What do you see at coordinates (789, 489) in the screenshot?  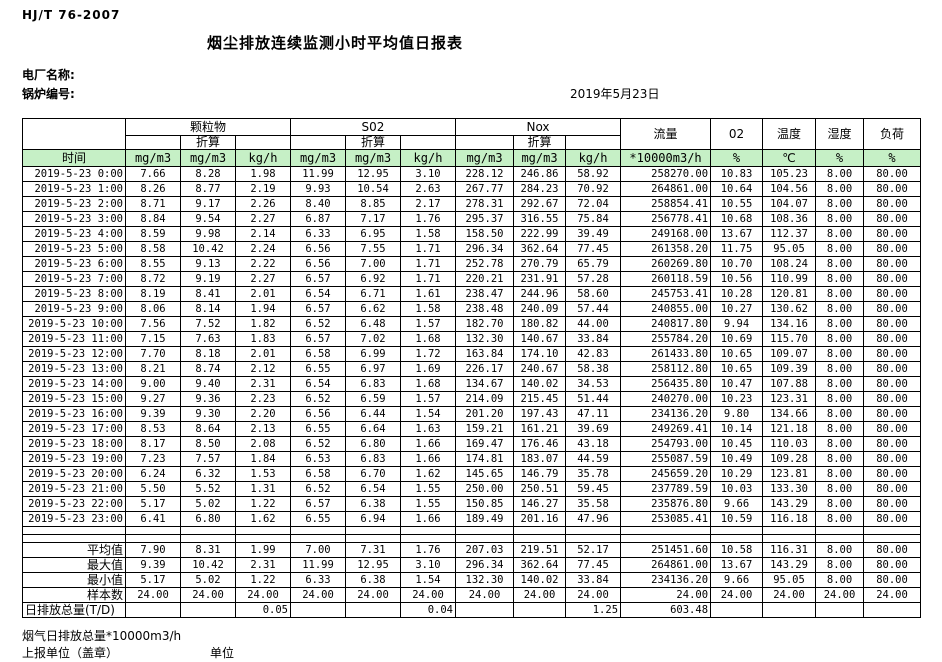 I see `value-cell: 133.30` at bounding box center [789, 489].